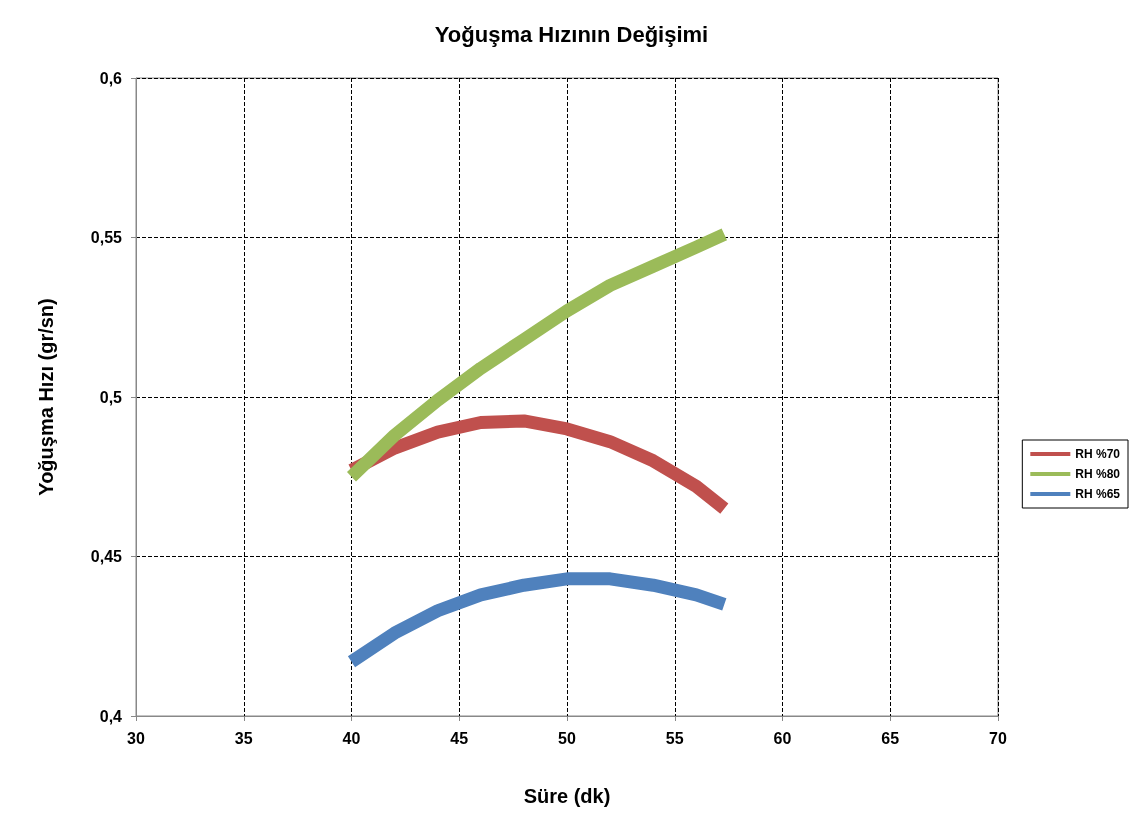  What do you see at coordinates (998, 738) in the screenshot?
I see `x-tick-label: 70` at bounding box center [998, 738].